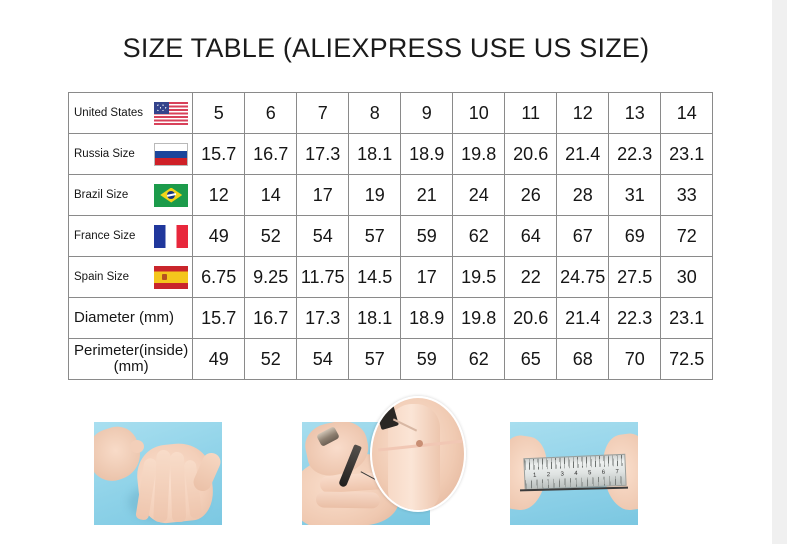 This screenshot has height=544, width=787. What do you see at coordinates (219, 277) in the screenshot?
I see `cell-value: 6.75` at bounding box center [219, 277].